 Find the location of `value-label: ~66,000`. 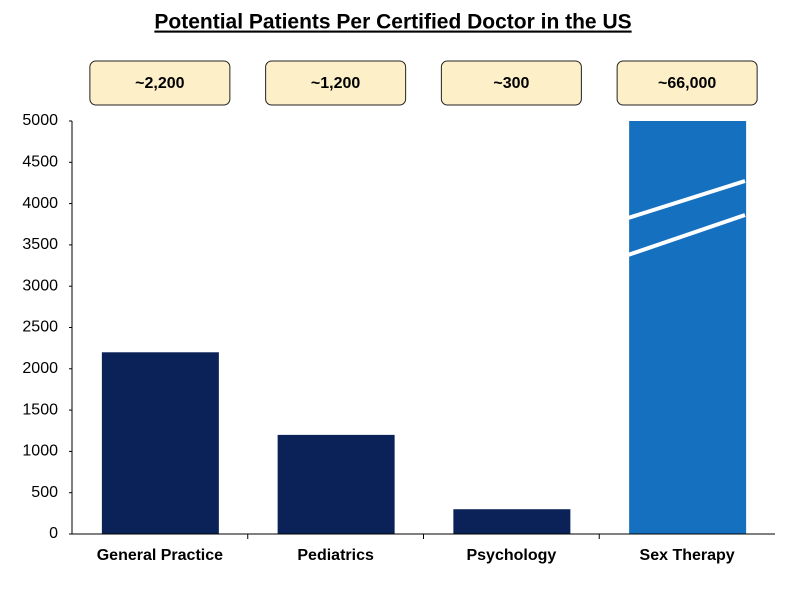

value-label: ~66,000 is located at coordinates (687, 83).